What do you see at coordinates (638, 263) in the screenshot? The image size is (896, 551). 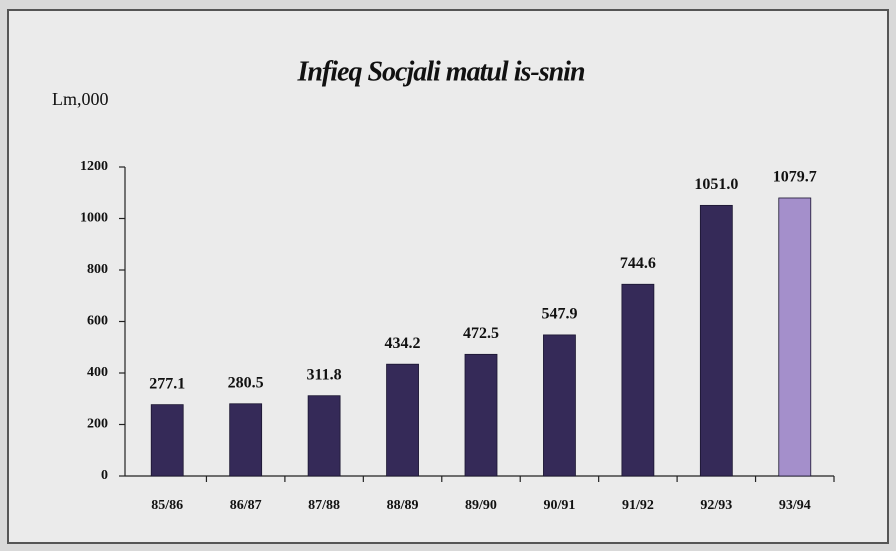 I see `value-label: 744.6` at bounding box center [638, 263].